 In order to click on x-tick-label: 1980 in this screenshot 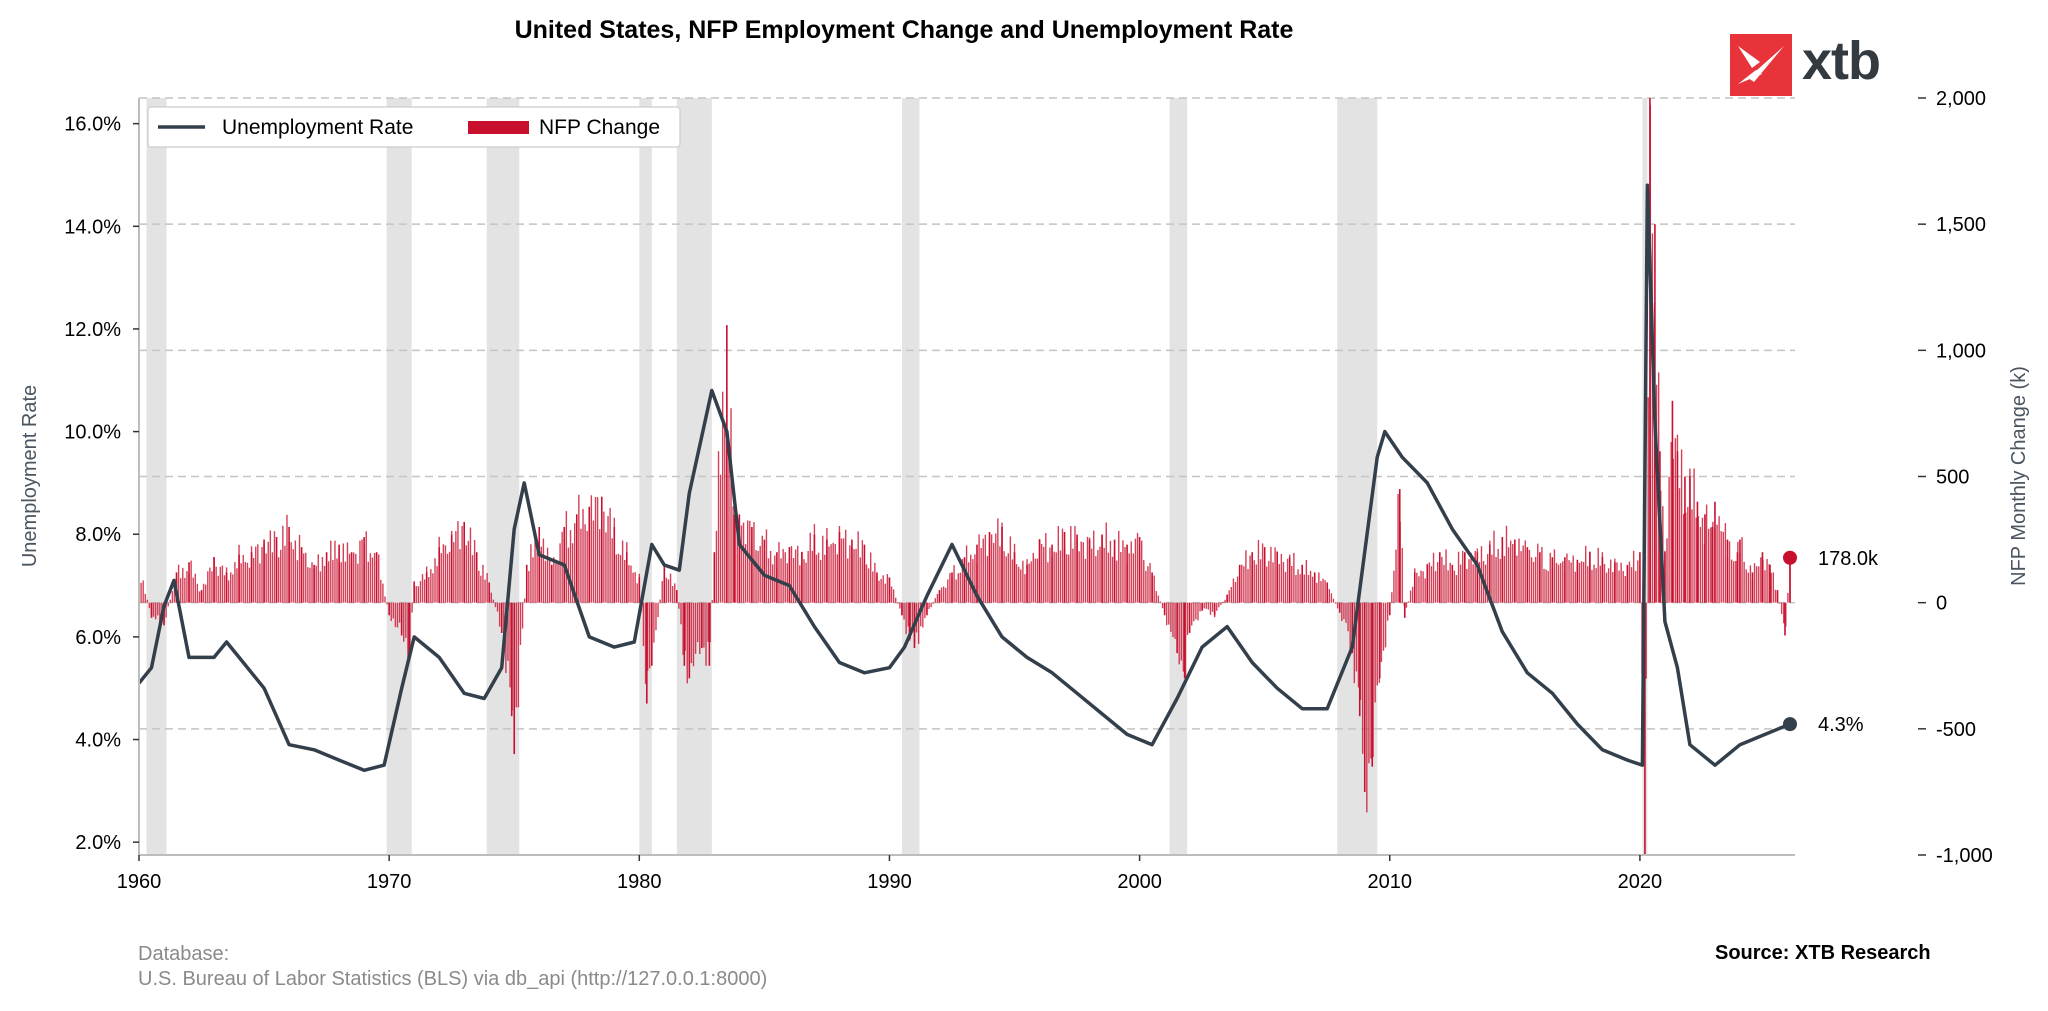, I will do `click(639, 882)`.